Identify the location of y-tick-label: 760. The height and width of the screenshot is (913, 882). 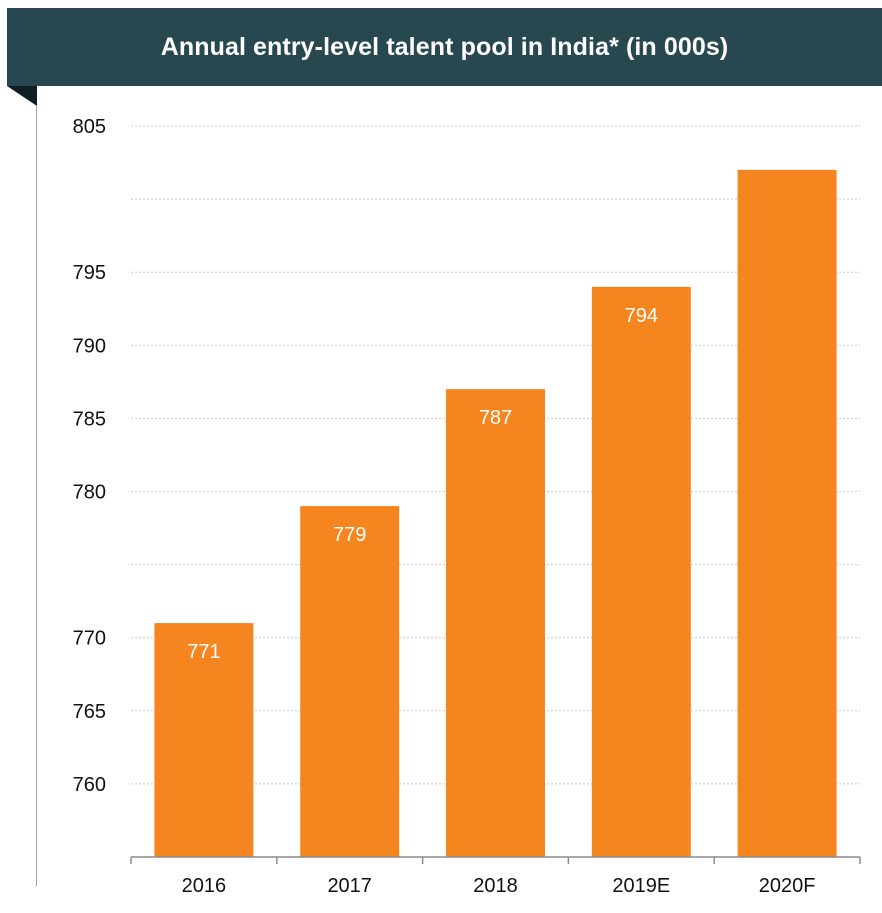
(89, 785).